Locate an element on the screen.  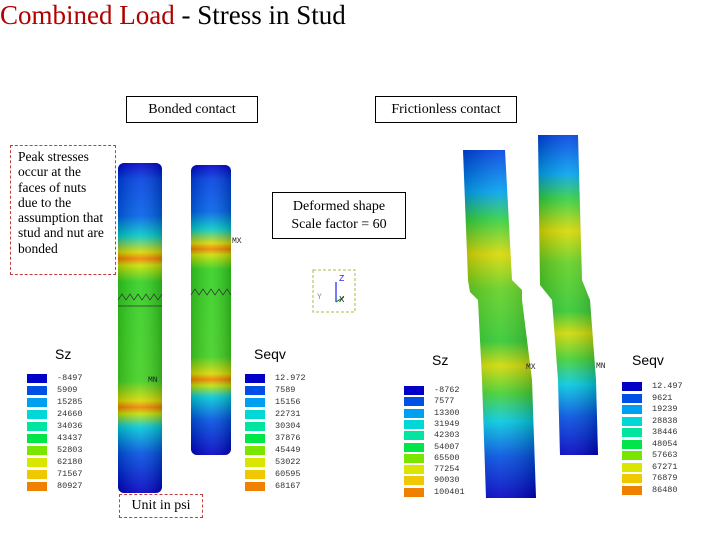
frictionless-seqv-label: Seqv is located at coordinates (648, 360).